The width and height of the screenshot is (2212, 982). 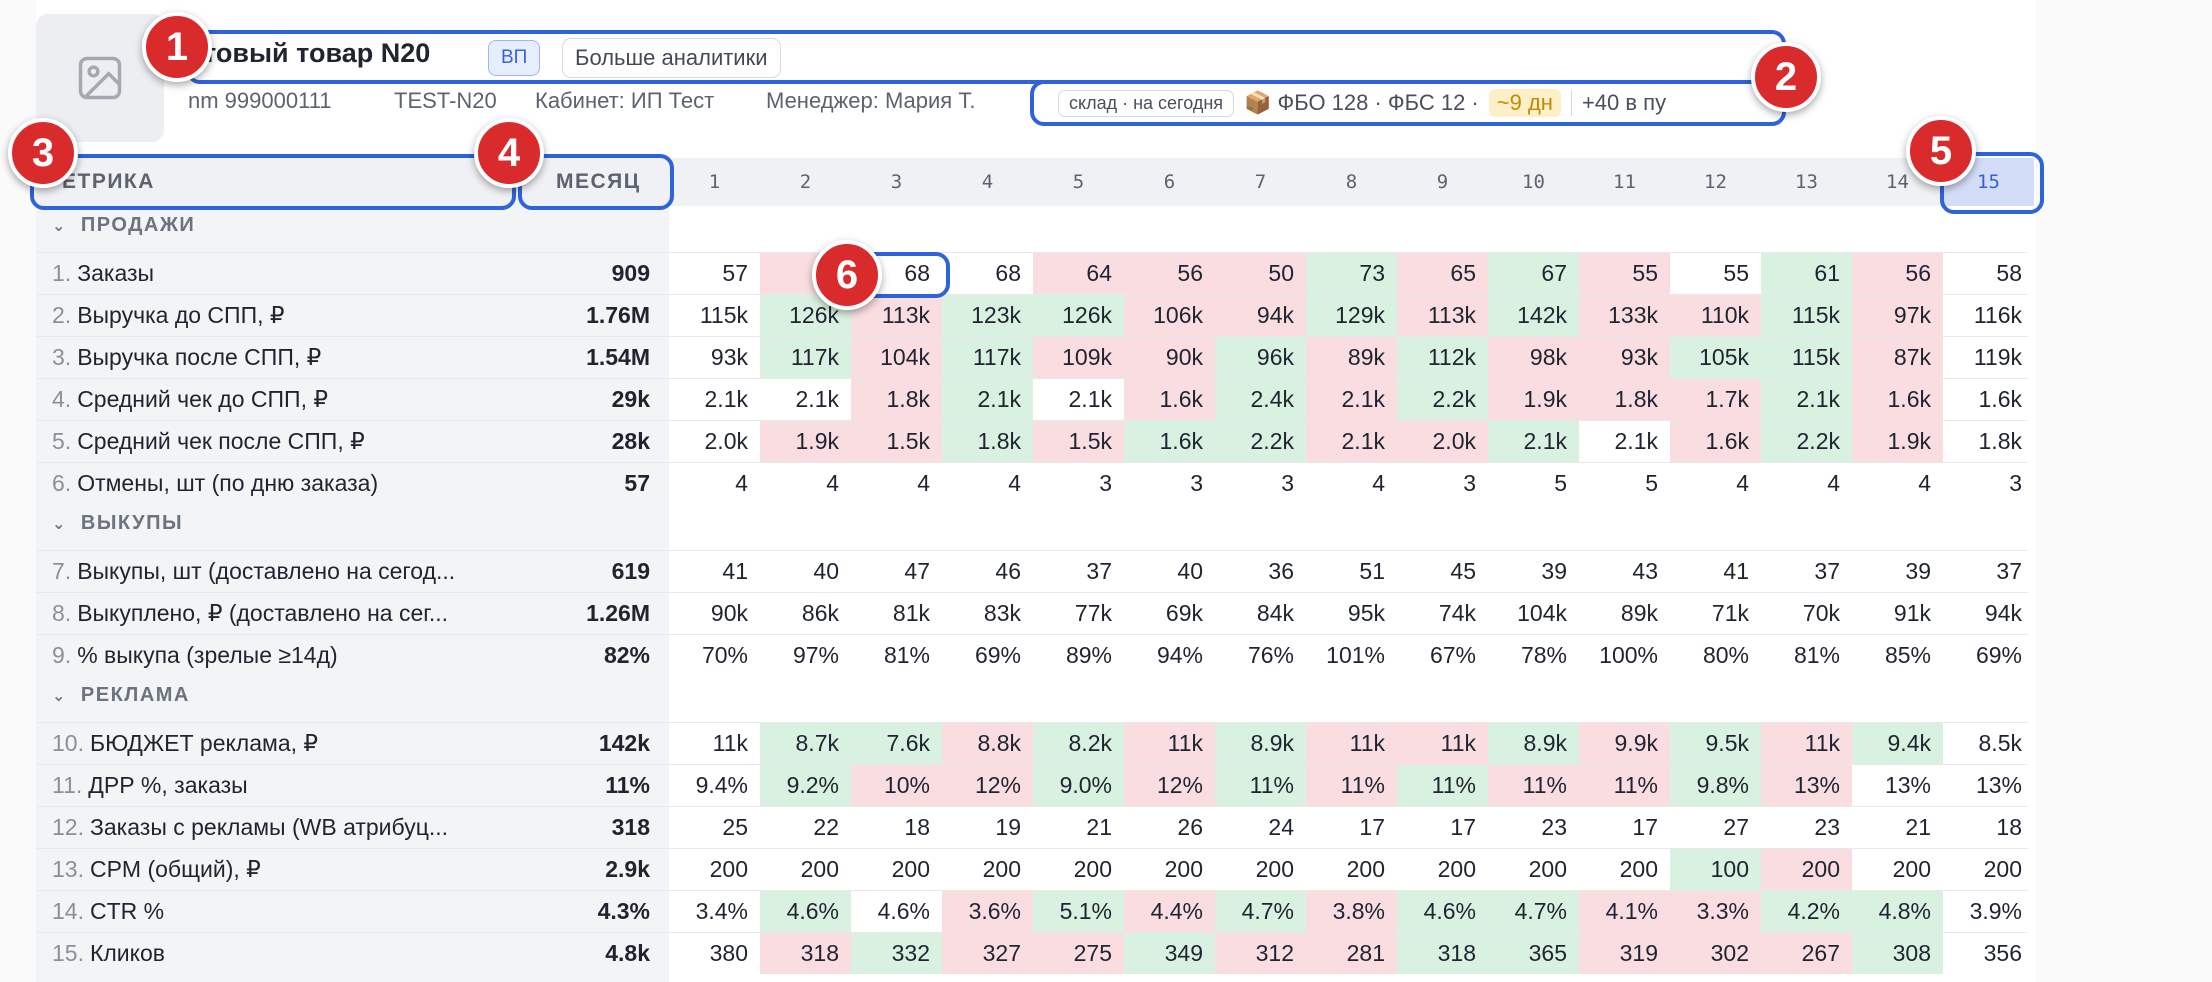 I want to click on day-value-cell: 61, so click(x=1806, y=273).